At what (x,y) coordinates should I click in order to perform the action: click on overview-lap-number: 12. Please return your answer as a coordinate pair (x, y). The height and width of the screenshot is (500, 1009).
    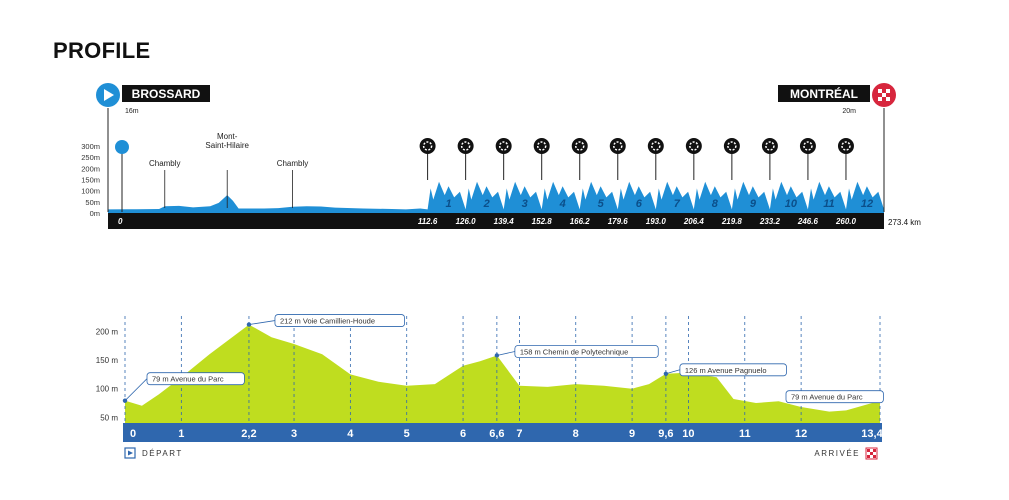
    Looking at the image, I should click on (867, 204).